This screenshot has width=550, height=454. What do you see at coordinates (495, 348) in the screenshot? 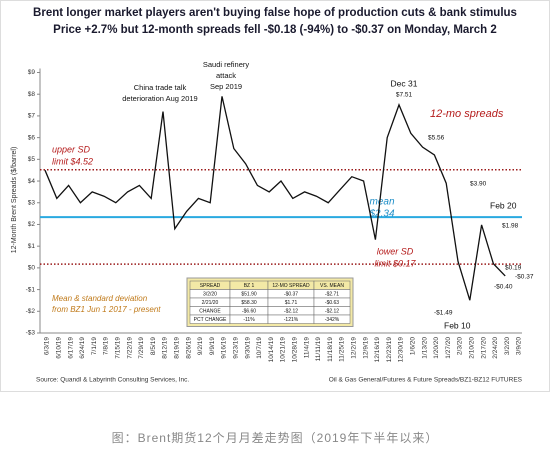
I see `x-tick-label: 2/24/20` at bounding box center [495, 348].